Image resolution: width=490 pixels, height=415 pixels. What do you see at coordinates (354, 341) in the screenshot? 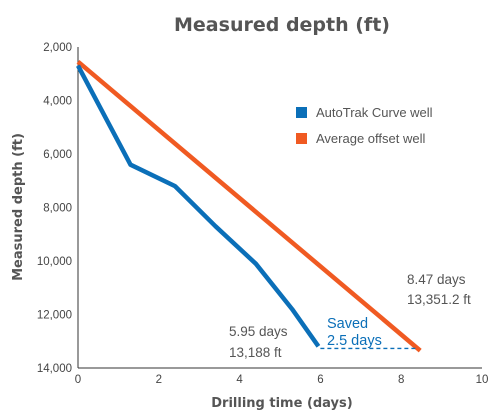
I see `saved-annotation-line2: 2.5 days` at bounding box center [354, 341].